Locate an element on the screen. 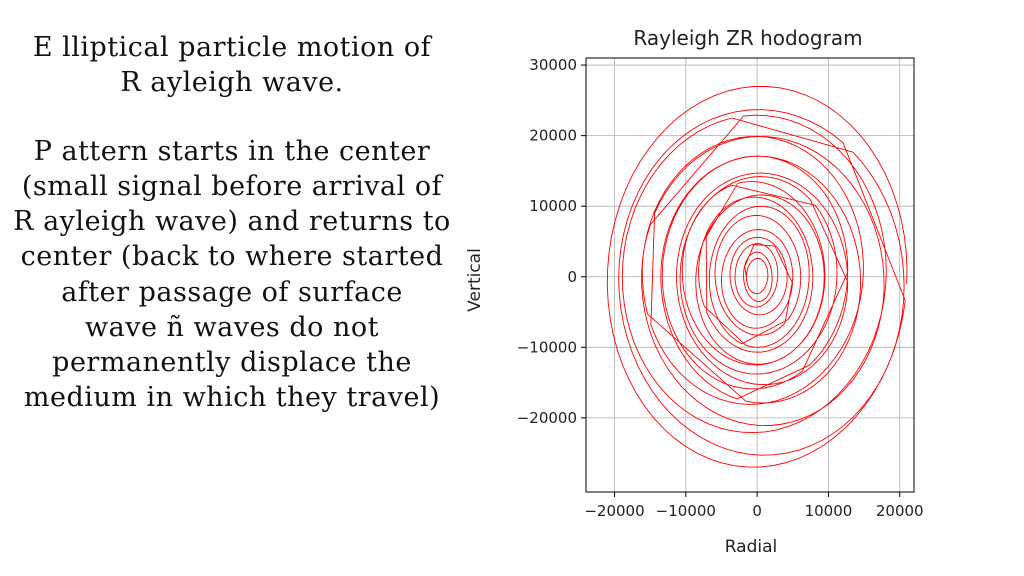  body-line: R ayleigh wave) and returns to is located at coordinates (232, 222).